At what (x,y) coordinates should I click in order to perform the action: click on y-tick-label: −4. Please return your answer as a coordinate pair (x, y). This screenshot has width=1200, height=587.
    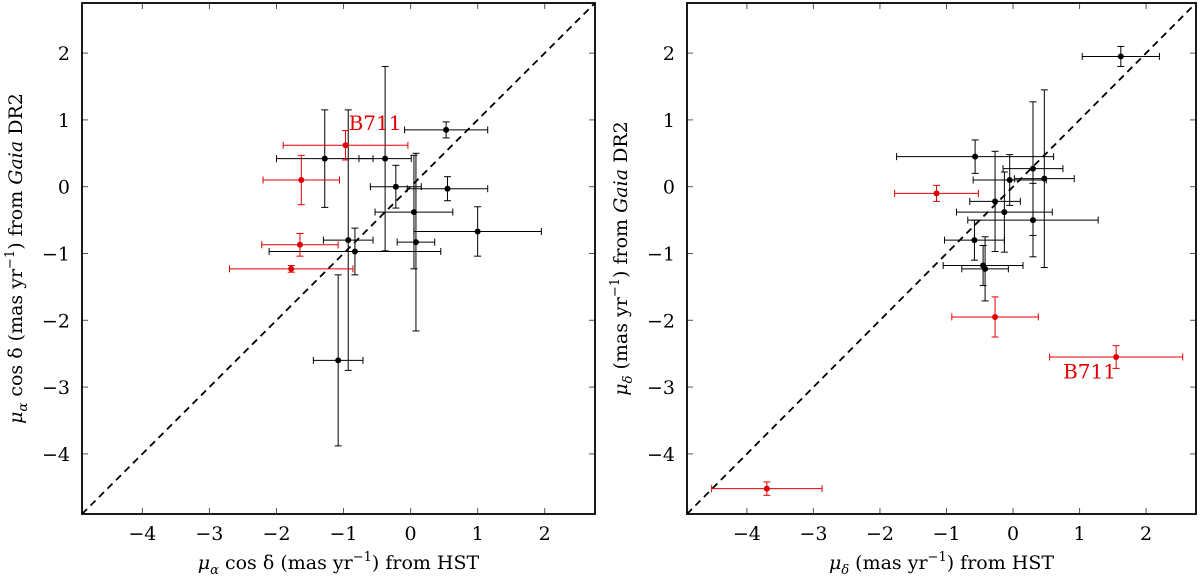
    Looking at the image, I should click on (56, 455).